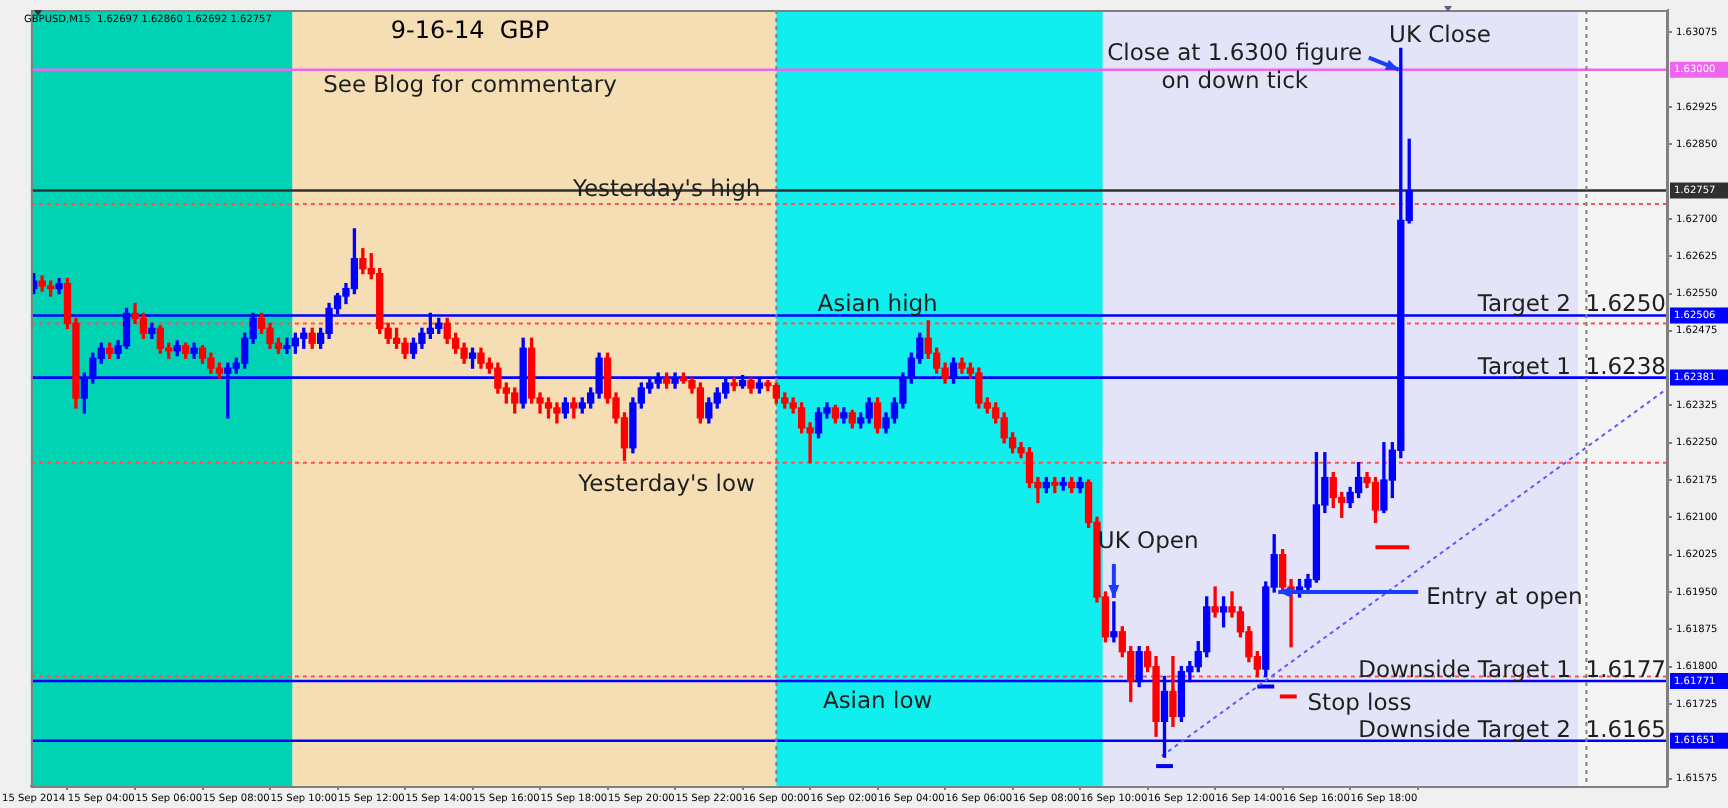 This screenshot has height=808, width=1728. What do you see at coordinates (470, 84) in the screenshot?
I see `annotation: See Blog for commentary` at bounding box center [470, 84].